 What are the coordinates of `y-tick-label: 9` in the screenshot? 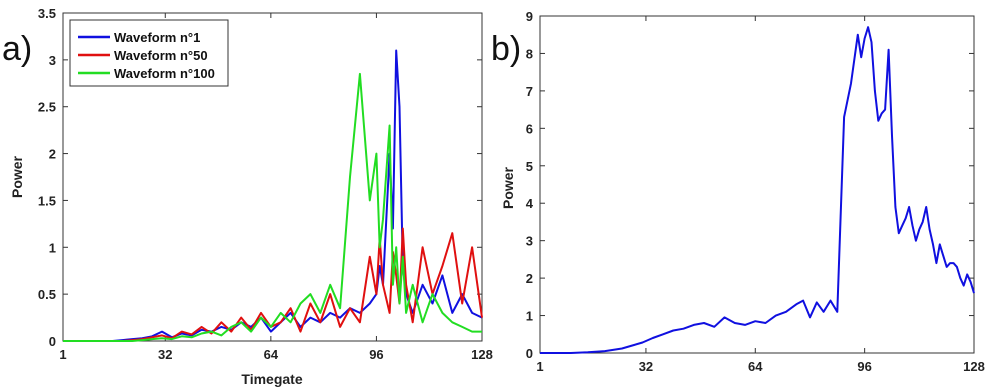 It's located at (529, 16).